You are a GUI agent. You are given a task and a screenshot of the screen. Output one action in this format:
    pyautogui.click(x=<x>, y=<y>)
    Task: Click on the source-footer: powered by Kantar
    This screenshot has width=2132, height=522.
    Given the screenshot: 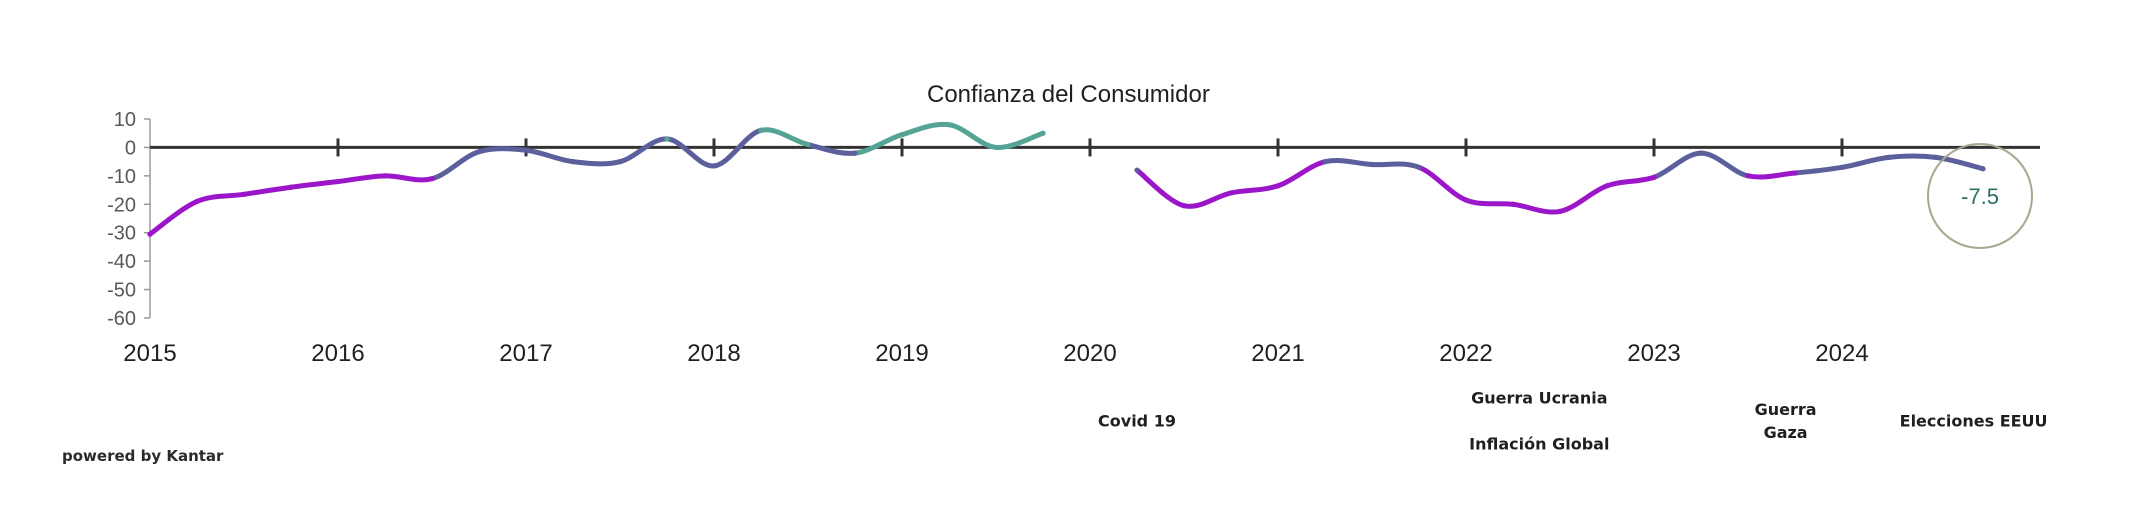 What is the action you would take?
    pyautogui.click(x=143, y=456)
    